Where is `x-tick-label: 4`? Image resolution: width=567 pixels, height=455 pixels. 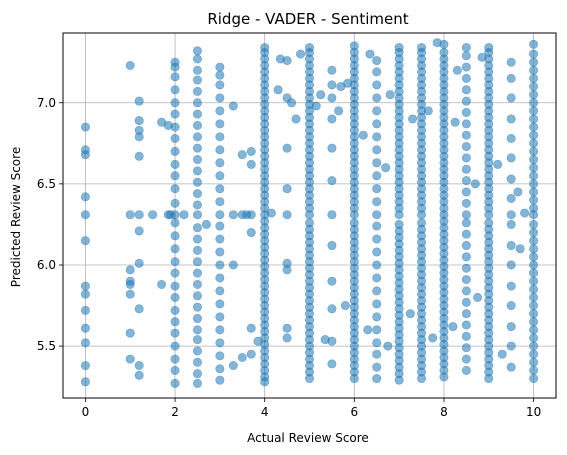
x-tick-label: 4 is located at coordinates (265, 412).